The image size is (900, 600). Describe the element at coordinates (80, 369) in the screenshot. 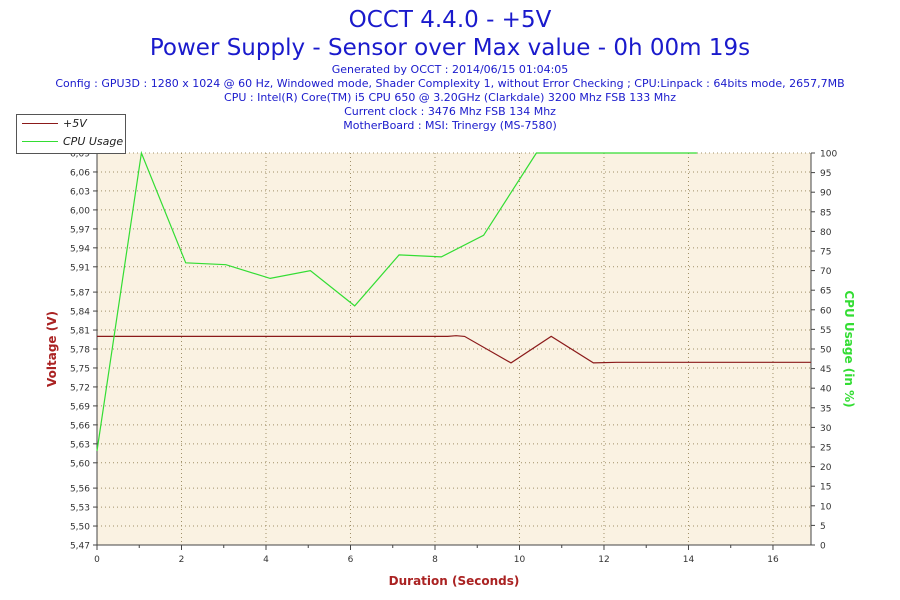

I see `y-tick-label: 5,75` at that location.